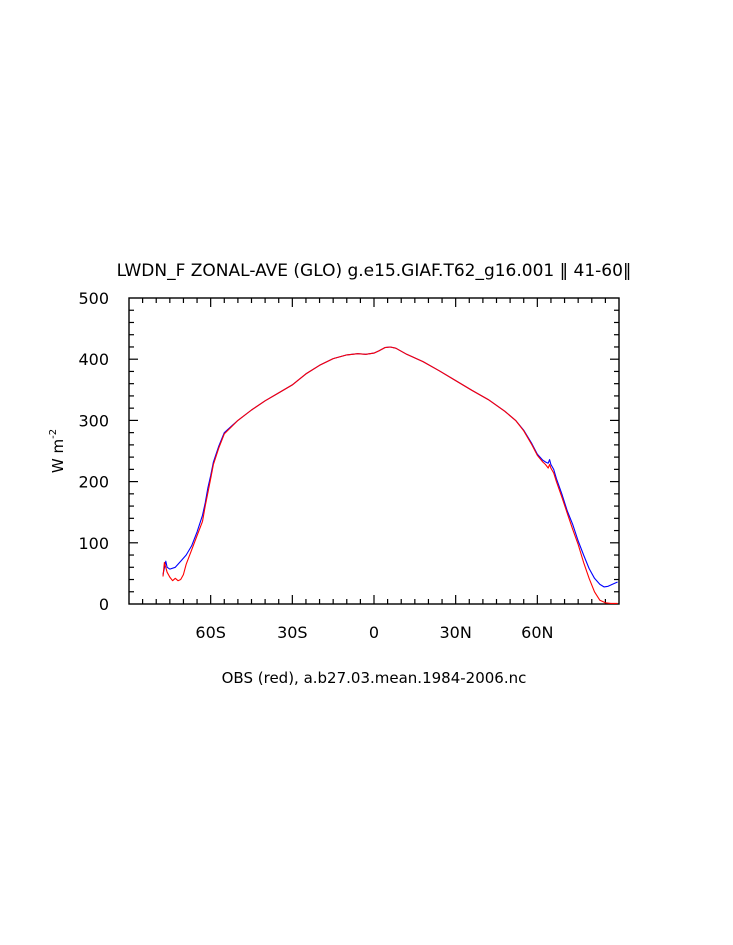 The height and width of the screenshot is (945, 733). What do you see at coordinates (53, 434) in the screenshot?
I see `y-axis-label-exponent: -2` at bounding box center [53, 434].